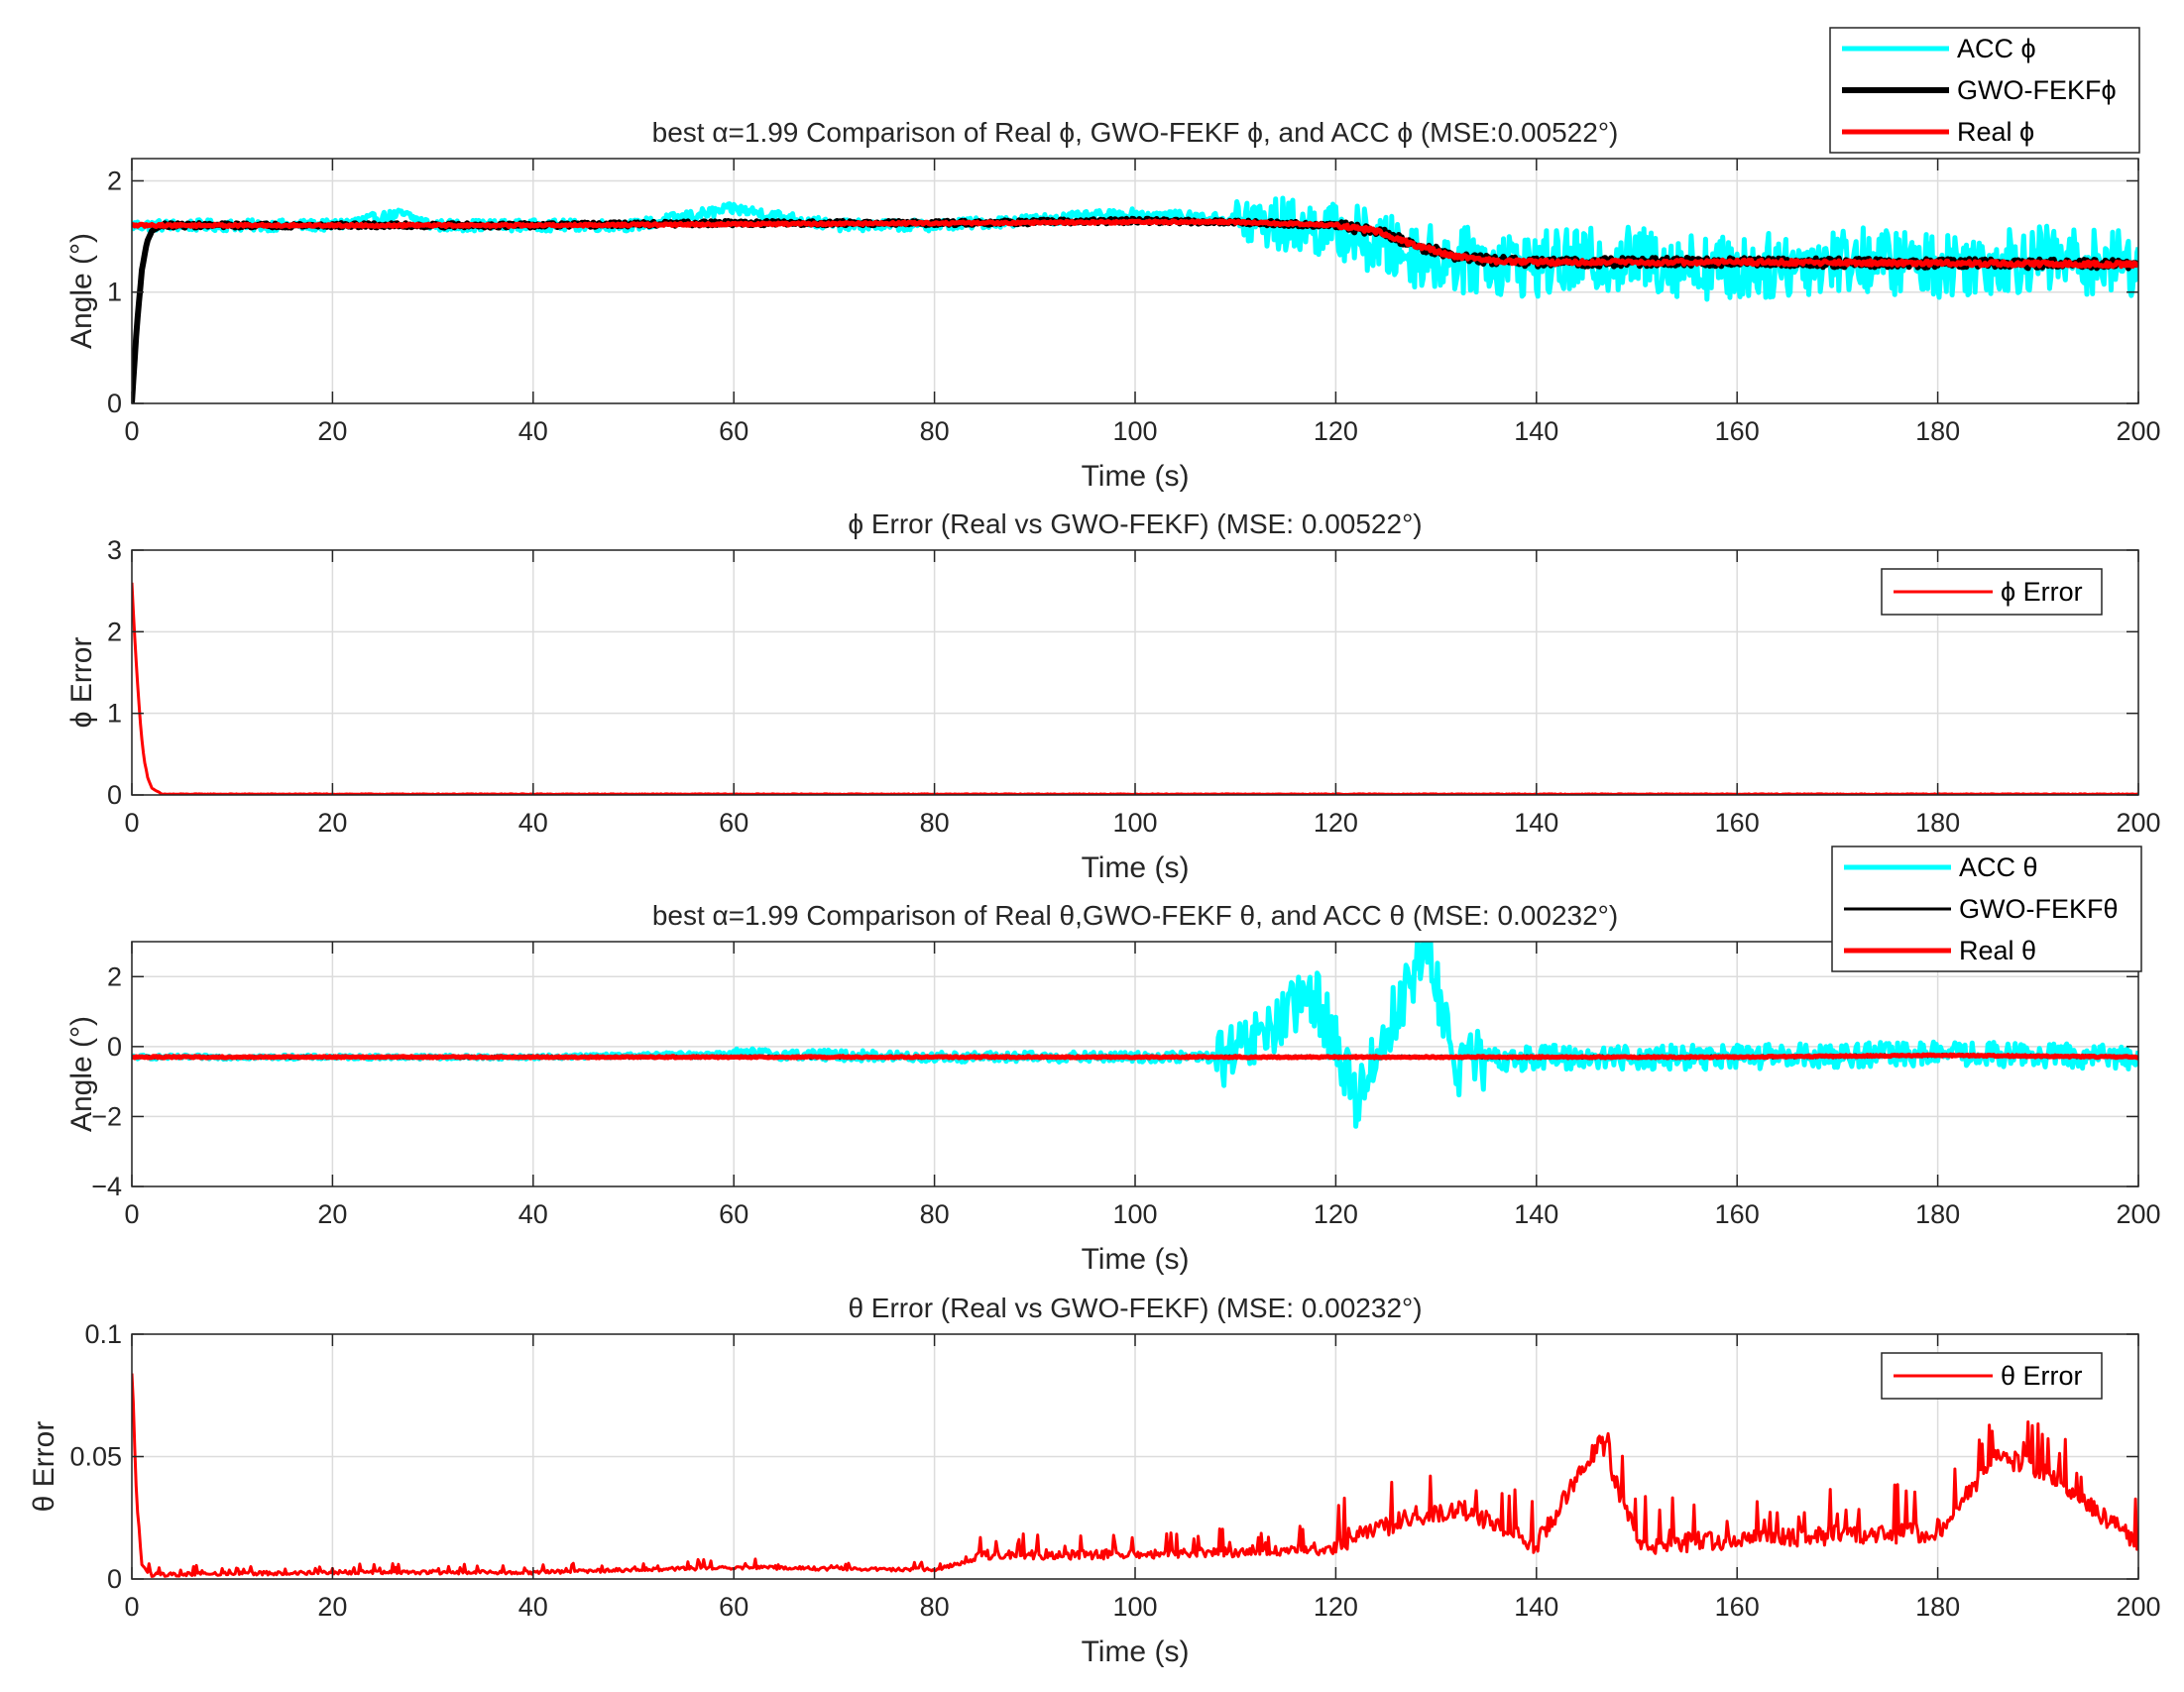  Describe the element at coordinates (81, 683) in the screenshot. I see `y-axis-label: ϕ Error` at that location.